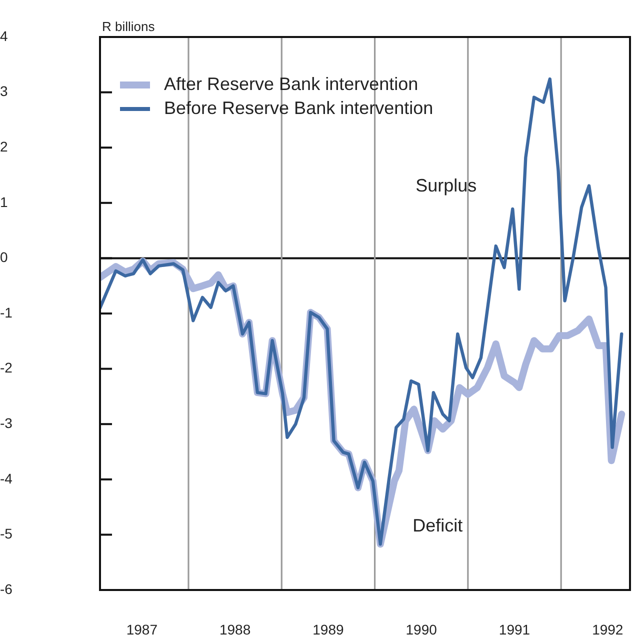  I want to click on y-axis-title: R billions, so click(129, 26).